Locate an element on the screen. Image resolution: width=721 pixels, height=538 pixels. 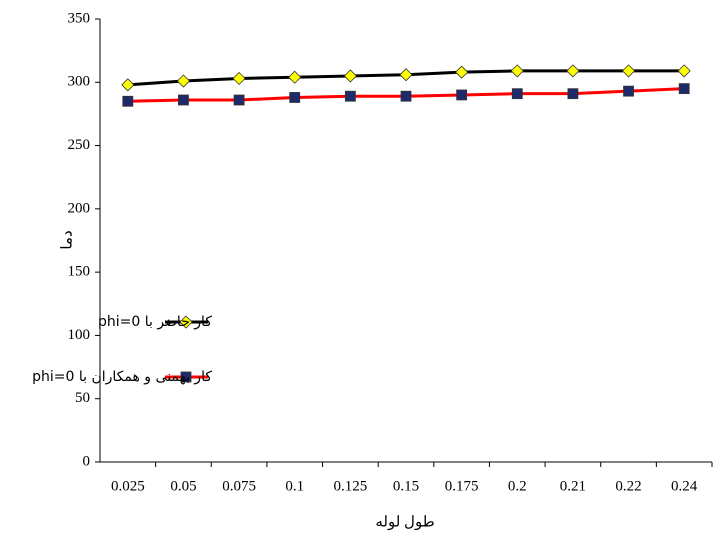
x-tick-label: 0.15 is located at coordinates (406, 486).